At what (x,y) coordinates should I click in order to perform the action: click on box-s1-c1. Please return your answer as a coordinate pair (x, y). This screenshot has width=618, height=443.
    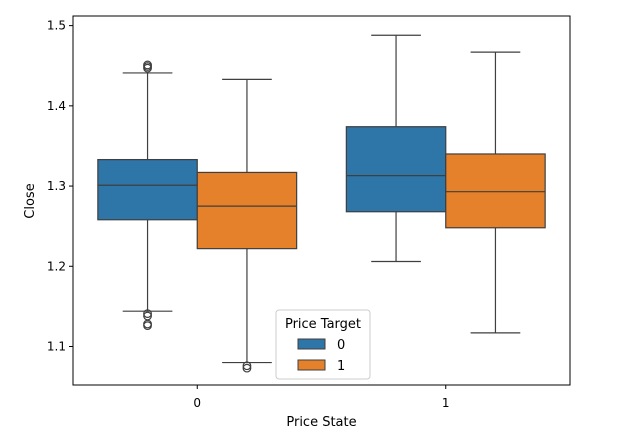
    Looking at the image, I should click on (495, 192).